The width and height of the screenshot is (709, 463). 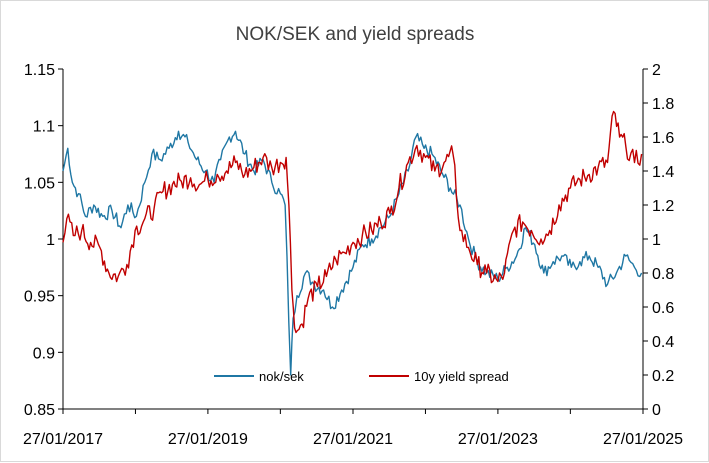 I want to click on left-axis-ticks: 0.85 0.9 0.95 1 1.05 1.1 1.15, so click(x=43, y=240).